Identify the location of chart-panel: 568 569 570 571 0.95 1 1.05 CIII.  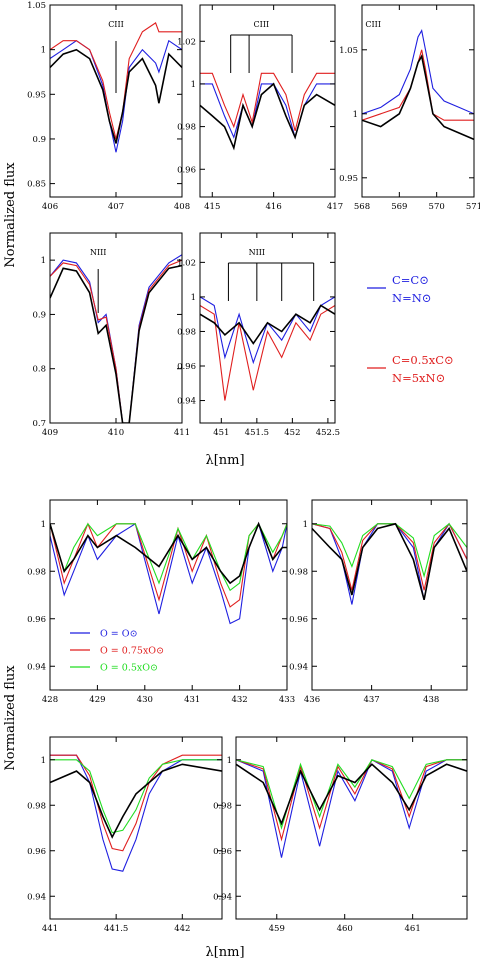
(409, 108).